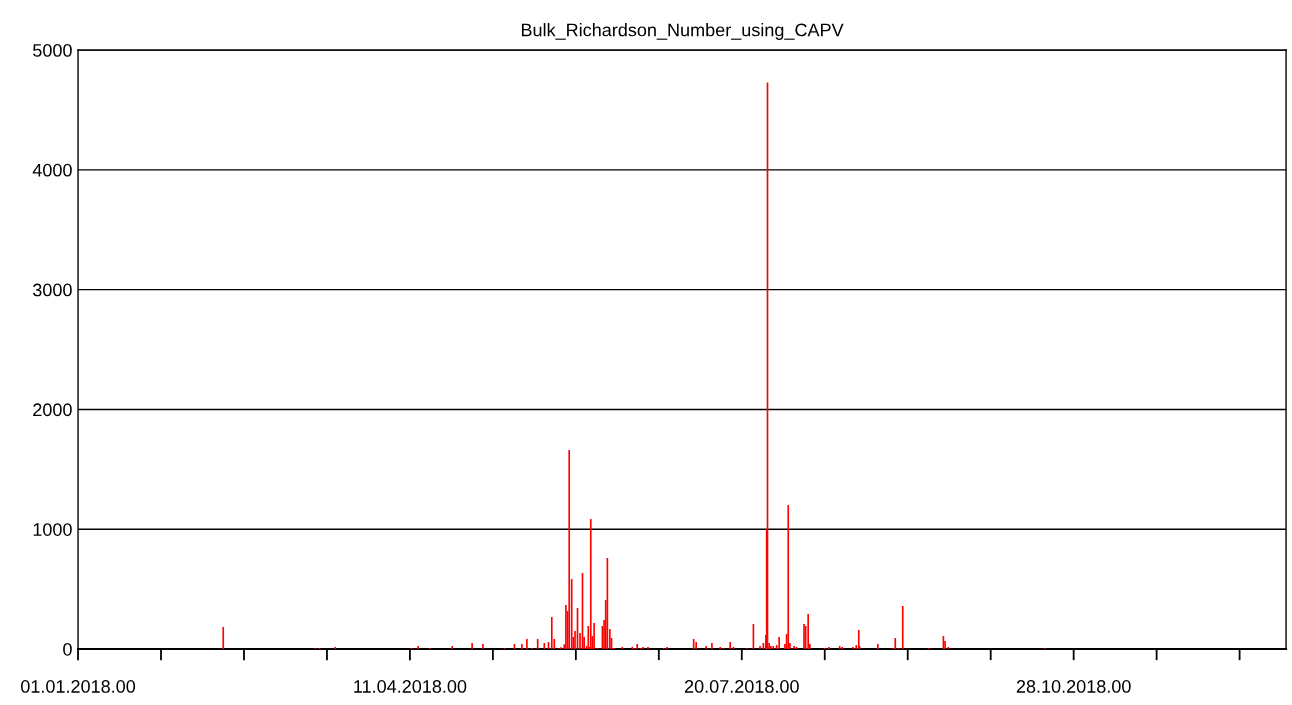  What do you see at coordinates (52, 410) in the screenshot?
I see `y-tick-label: 2000` at bounding box center [52, 410].